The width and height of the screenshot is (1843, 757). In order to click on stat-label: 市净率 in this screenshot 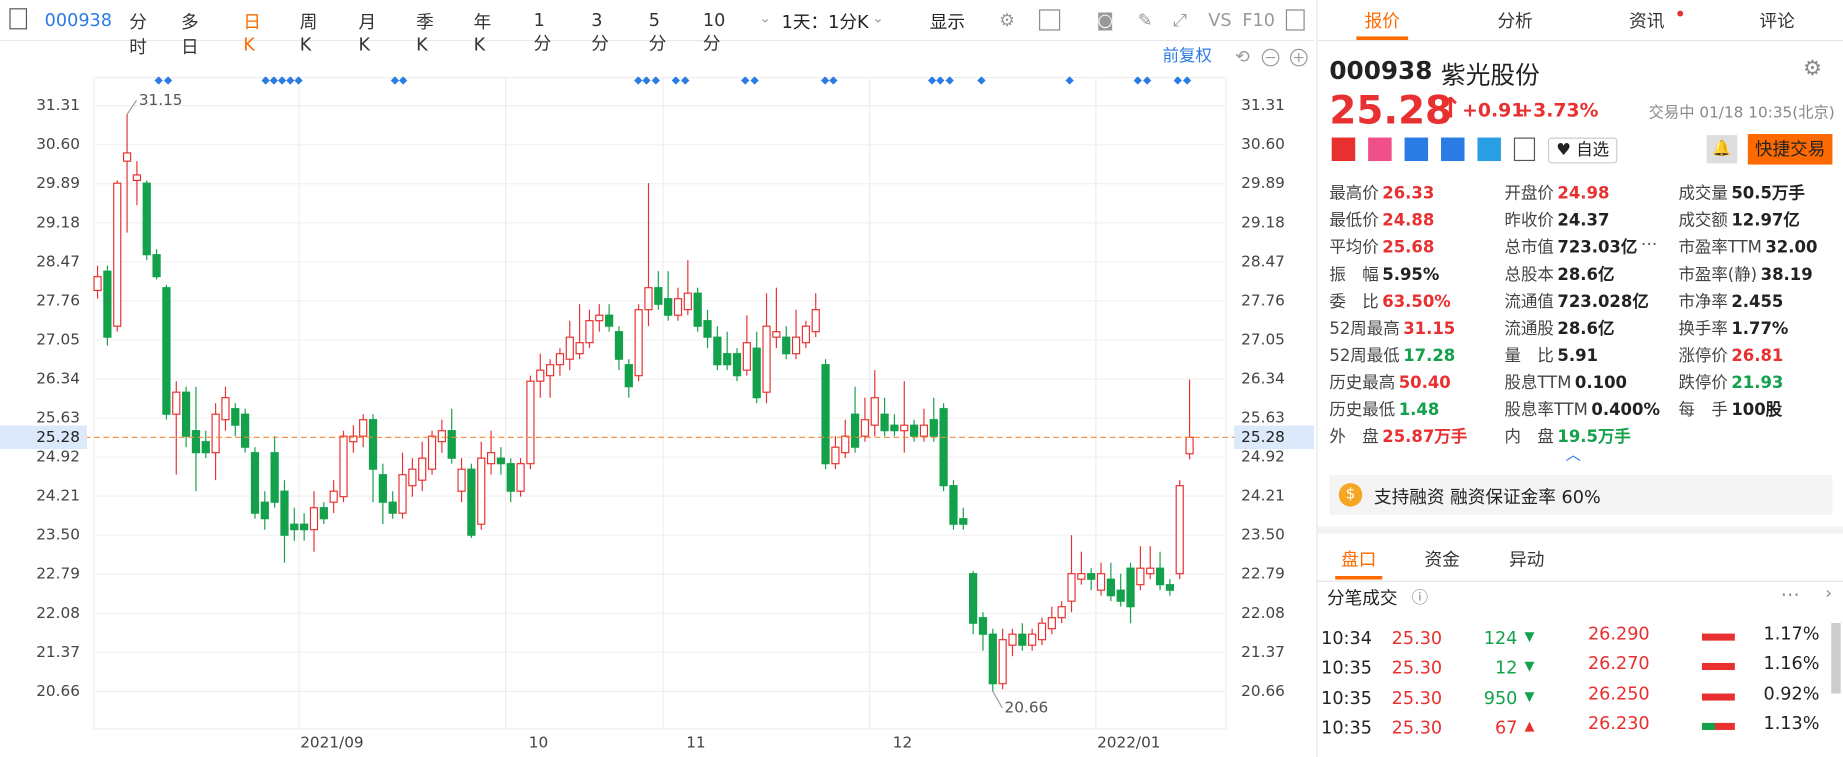, I will do `click(1703, 302)`.